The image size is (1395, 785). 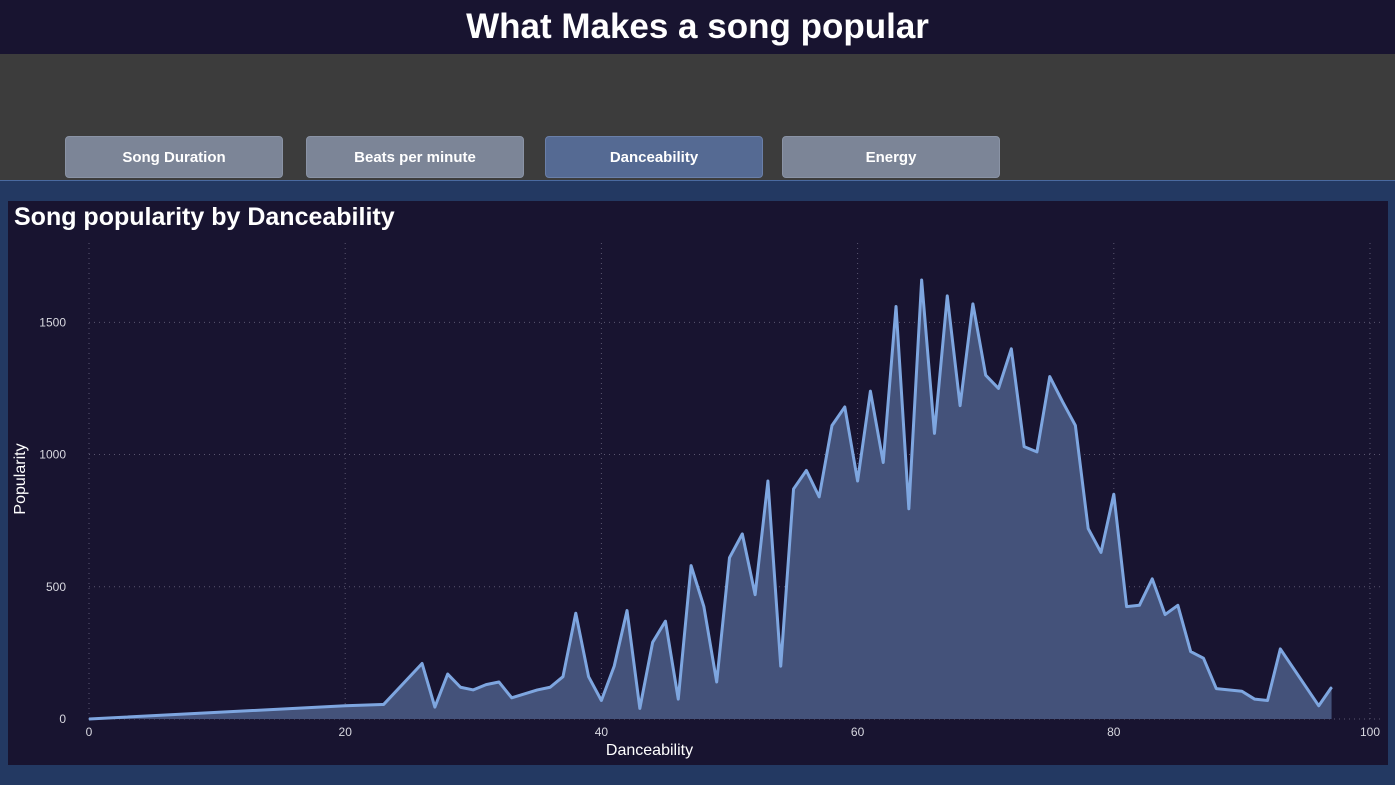 What do you see at coordinates (56, 587) in the screenshot?
I see `y-tick-label: 500` at bounding box center [56, 587].